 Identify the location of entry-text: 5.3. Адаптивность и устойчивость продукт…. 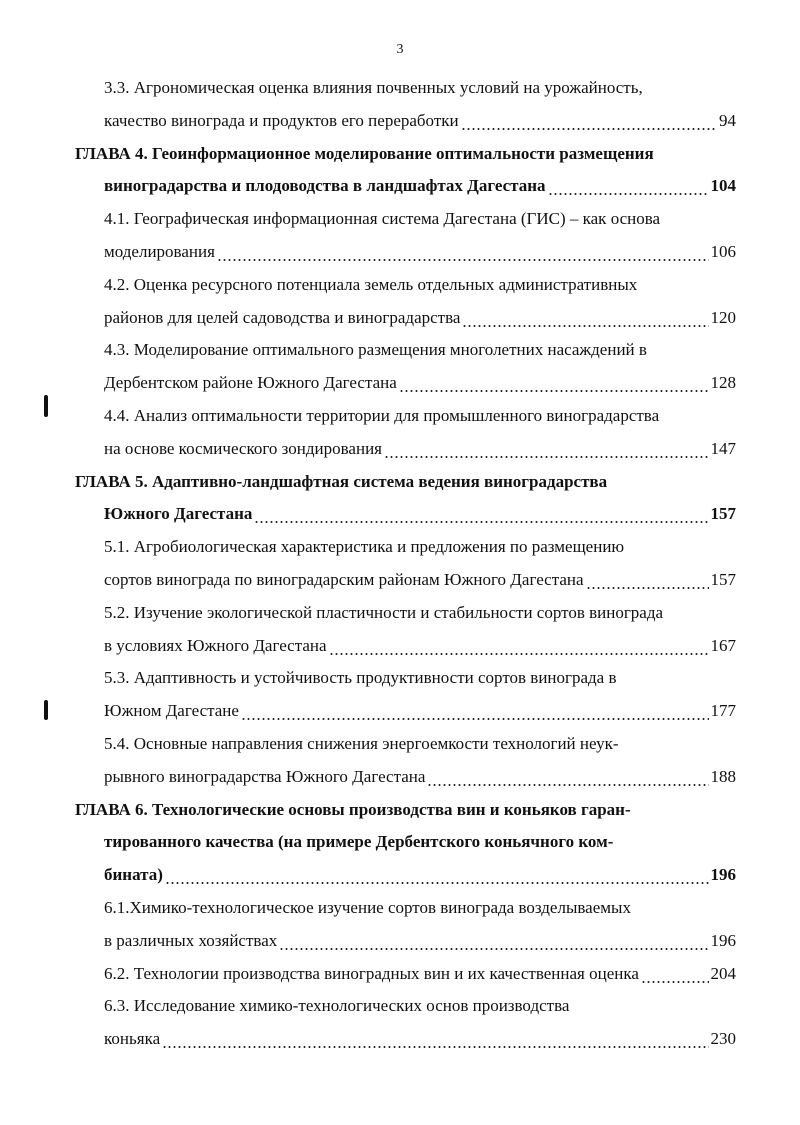
(360, 678).